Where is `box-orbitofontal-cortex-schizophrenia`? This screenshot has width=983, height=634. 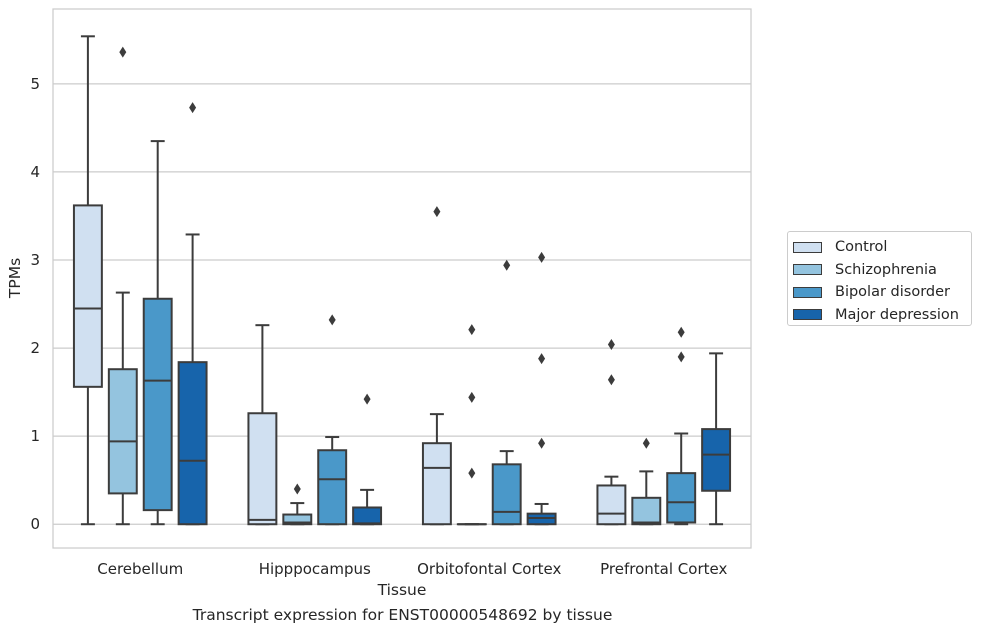 box-orbitofontal-cortex-schizophrenia is located at coordinates (471, 425).